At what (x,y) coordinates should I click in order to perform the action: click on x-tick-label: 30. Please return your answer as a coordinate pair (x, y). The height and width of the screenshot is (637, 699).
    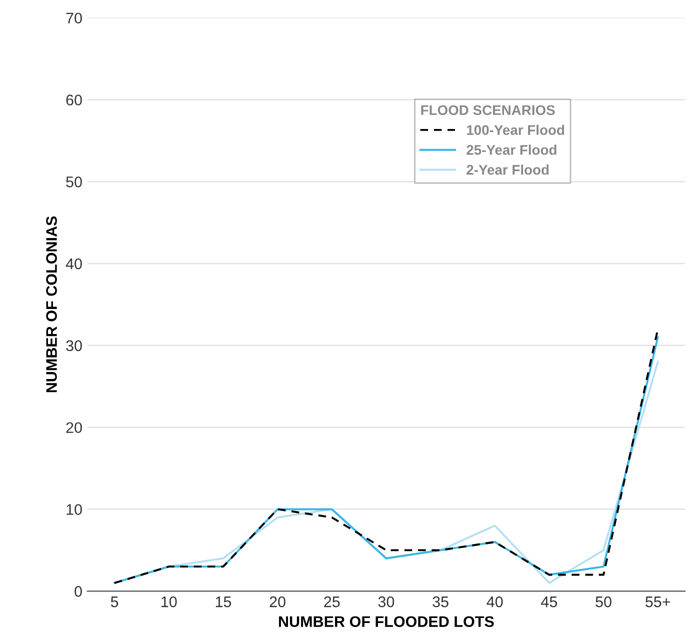
    Looking at the image, I should click on (386, 602).